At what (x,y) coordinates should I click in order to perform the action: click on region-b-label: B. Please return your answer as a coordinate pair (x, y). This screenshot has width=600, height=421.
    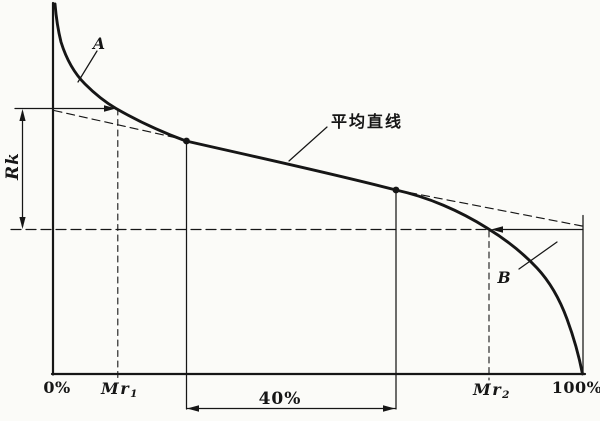
    Looking at the image, I should click on (503, 277).